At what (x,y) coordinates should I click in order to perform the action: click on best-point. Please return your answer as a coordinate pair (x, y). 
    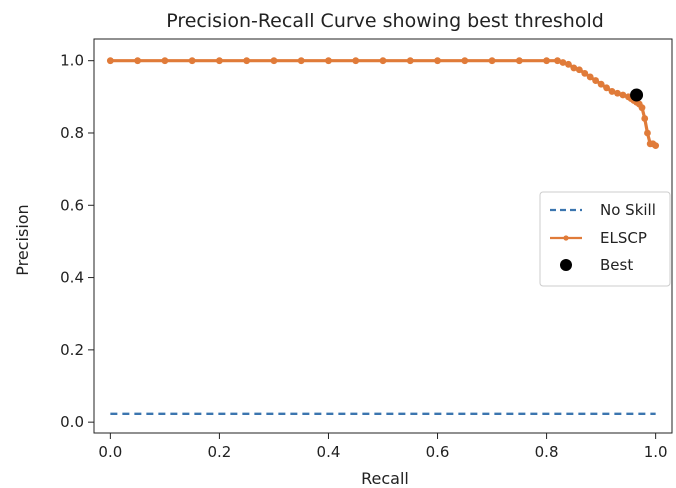
    Looking at the image, I should click on (637, 95).